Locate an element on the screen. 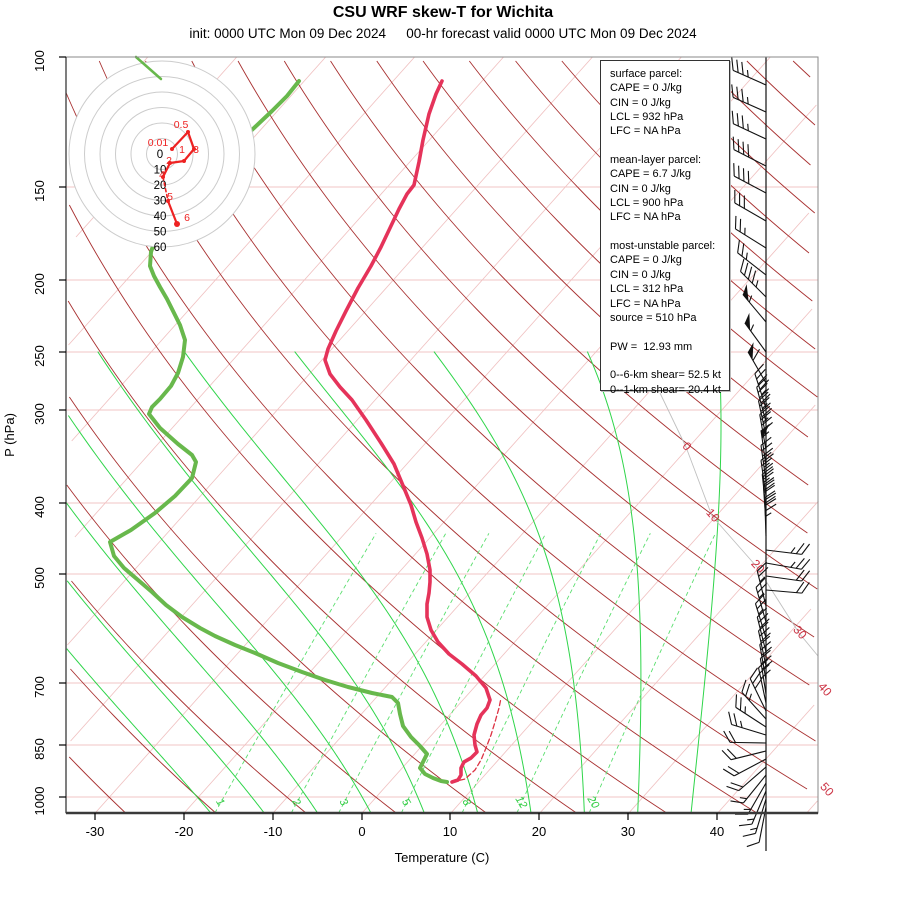  svg-text: 200 is located at coordinates (39, 284).